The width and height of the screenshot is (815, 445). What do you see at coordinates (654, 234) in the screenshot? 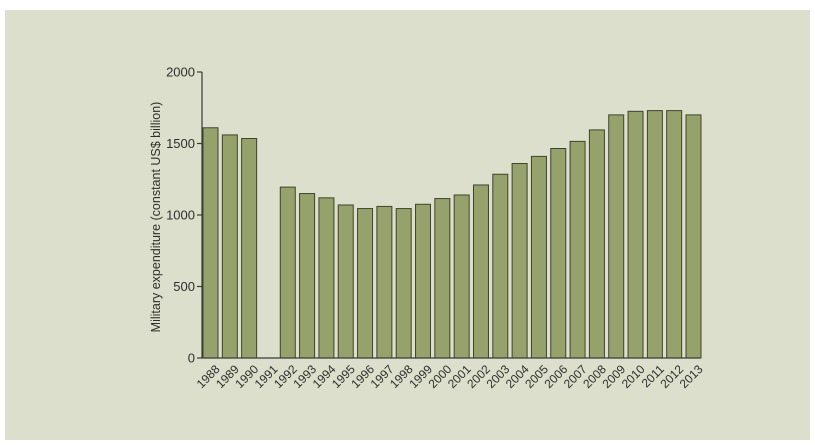
I see `bar-2011` at bounding box center [654, 234].